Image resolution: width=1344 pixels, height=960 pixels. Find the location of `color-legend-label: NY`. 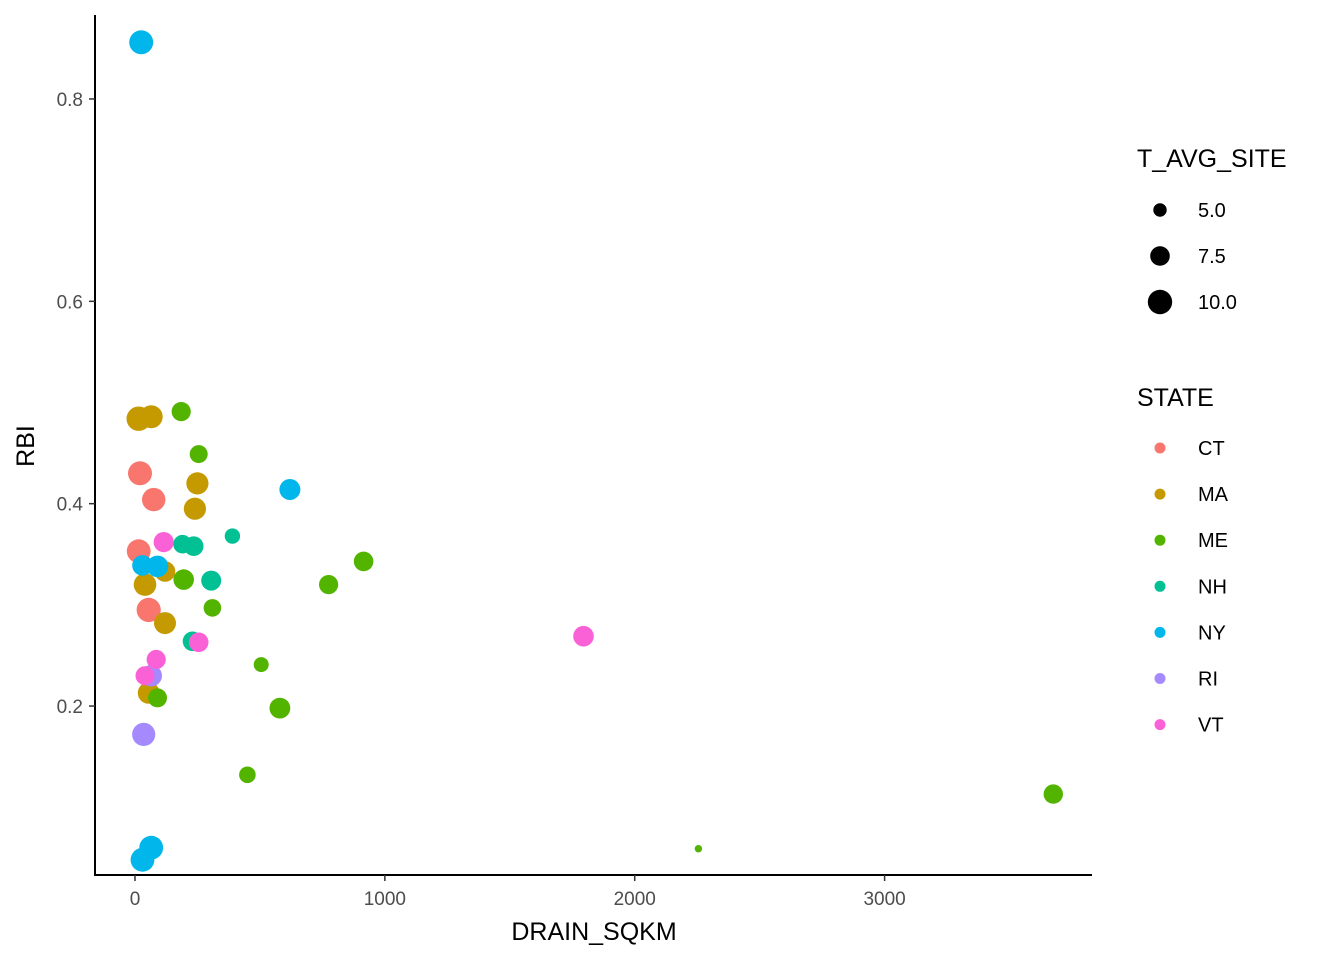

color-legend-label: NY is located at coordinates (1212, 633).